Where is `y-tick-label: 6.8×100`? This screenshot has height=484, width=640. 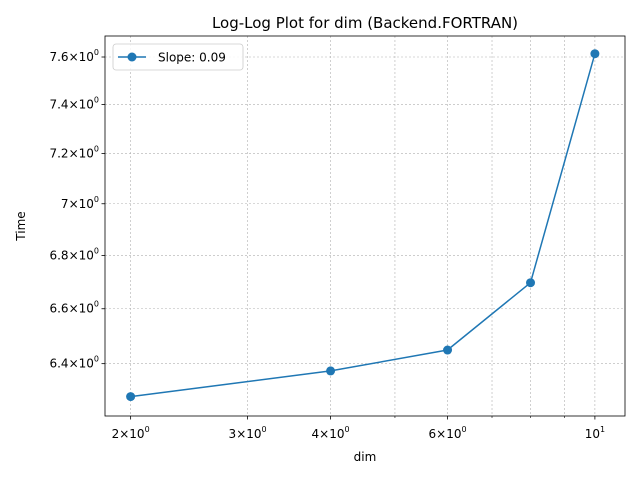
y-tick-label: 6.8×100 is located at coordinates (74, 254).